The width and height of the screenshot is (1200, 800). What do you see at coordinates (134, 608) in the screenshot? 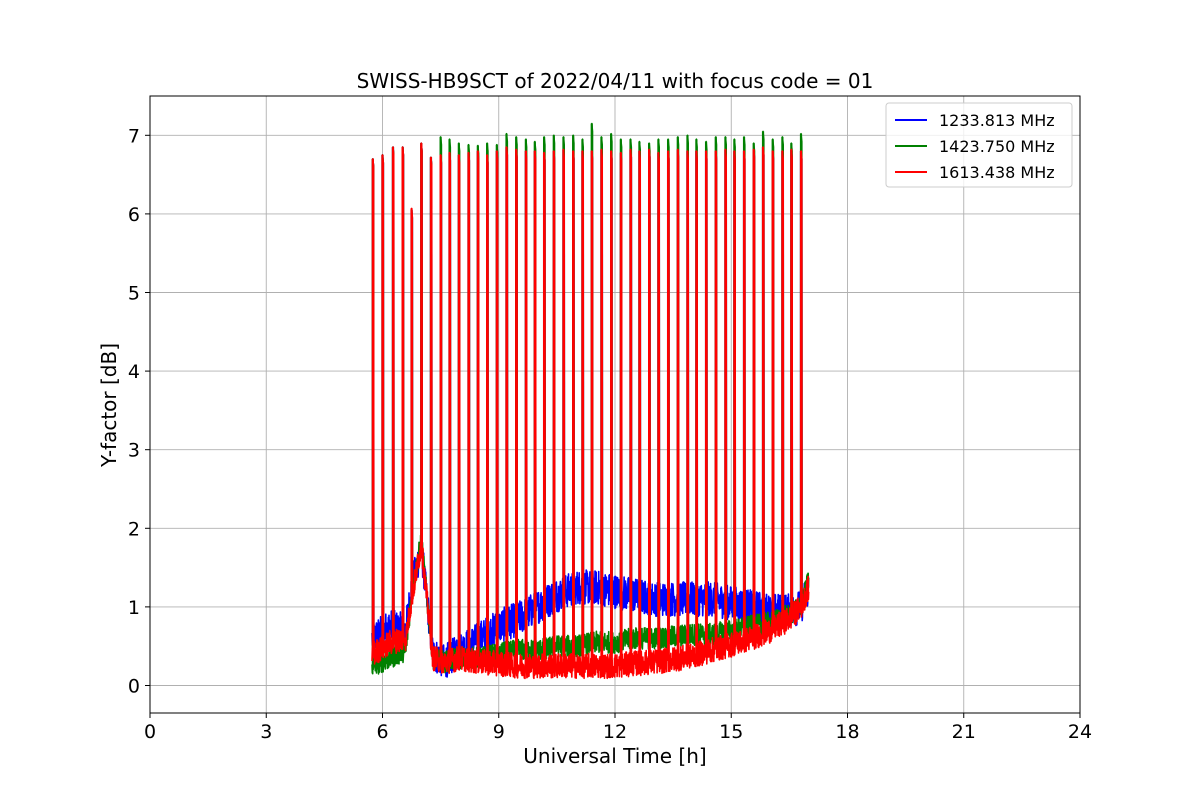
I see `y-tick-label: 1` at bounding box center [134, 608].